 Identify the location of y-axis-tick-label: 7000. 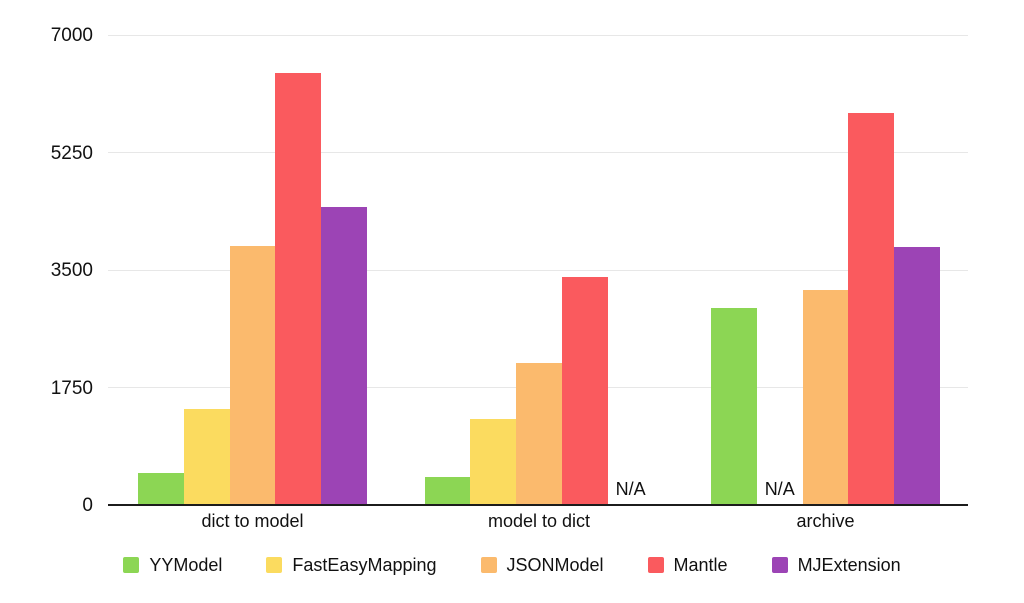
(71, 35).